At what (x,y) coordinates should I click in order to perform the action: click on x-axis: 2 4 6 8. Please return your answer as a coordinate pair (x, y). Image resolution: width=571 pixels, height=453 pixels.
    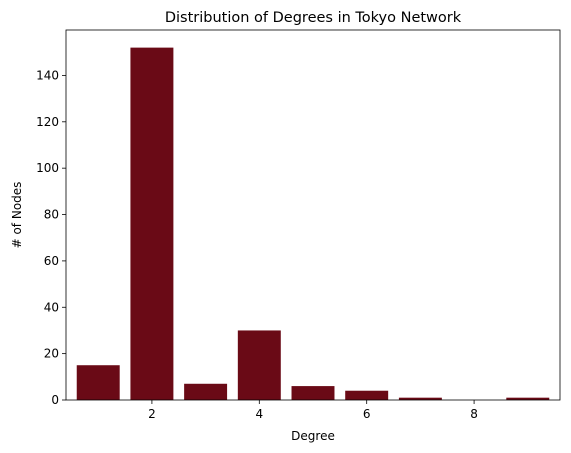
    Looking at the image, I should click on (313, 410).